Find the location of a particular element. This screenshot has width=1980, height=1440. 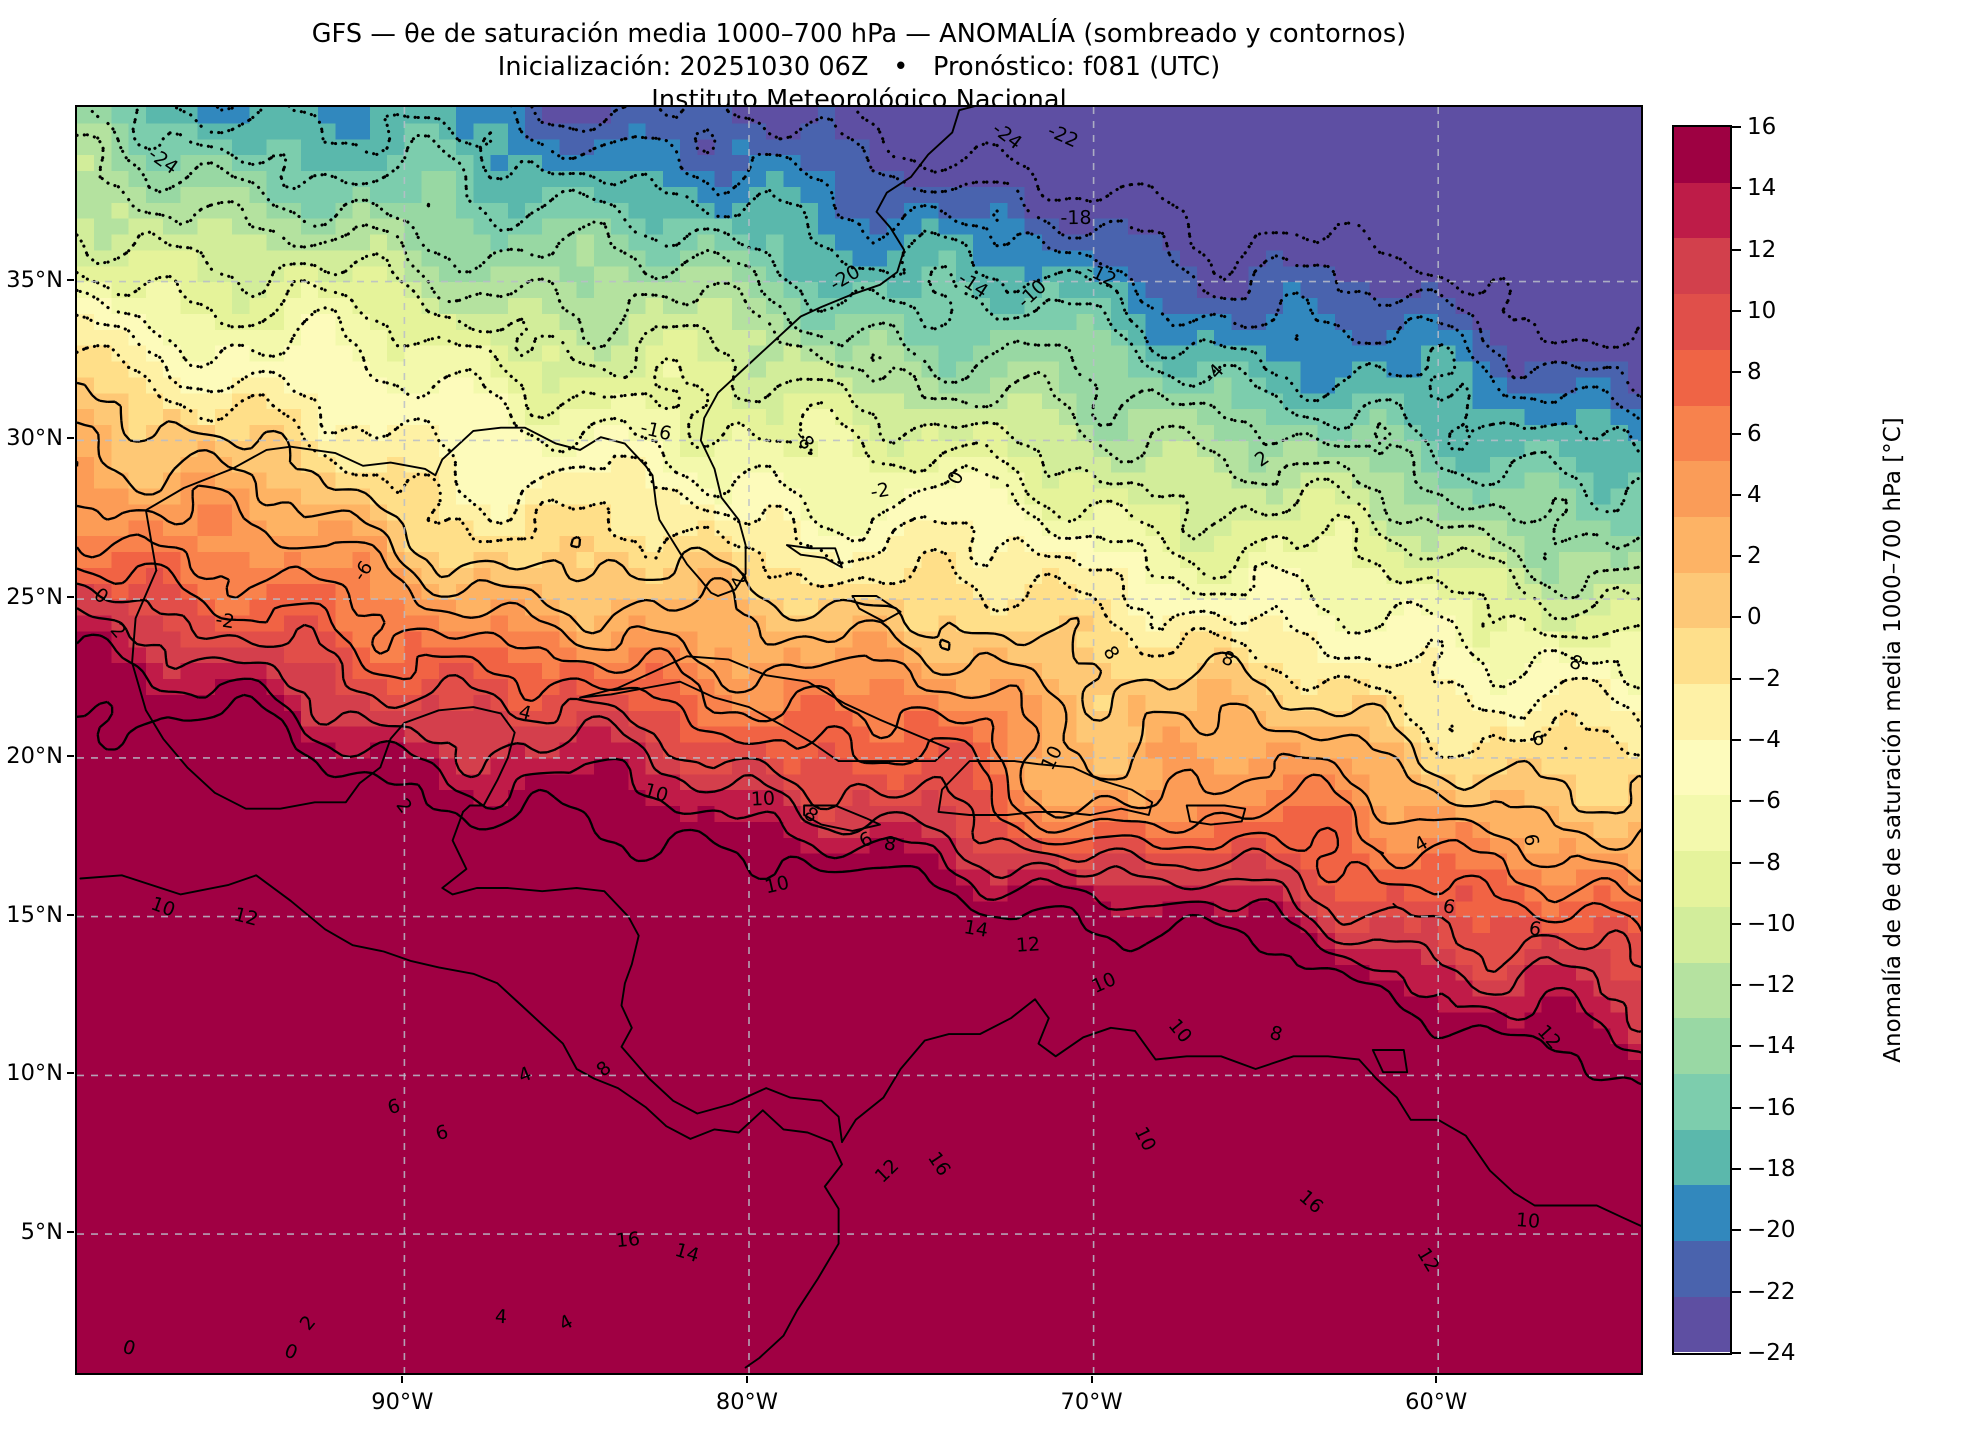

contour-label: -10 is located at coordinates (1031, 294).